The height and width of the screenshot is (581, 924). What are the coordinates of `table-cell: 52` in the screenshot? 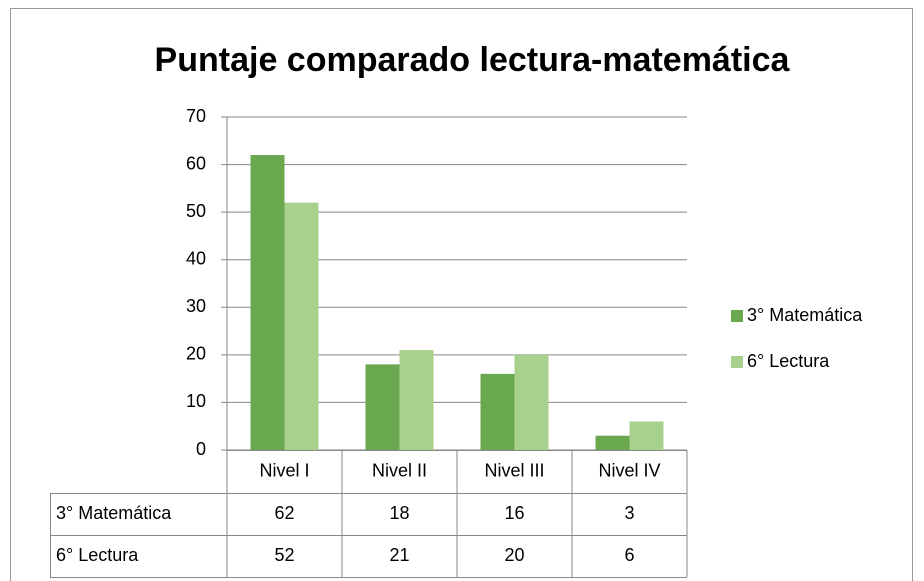 It's located at (284, 555).